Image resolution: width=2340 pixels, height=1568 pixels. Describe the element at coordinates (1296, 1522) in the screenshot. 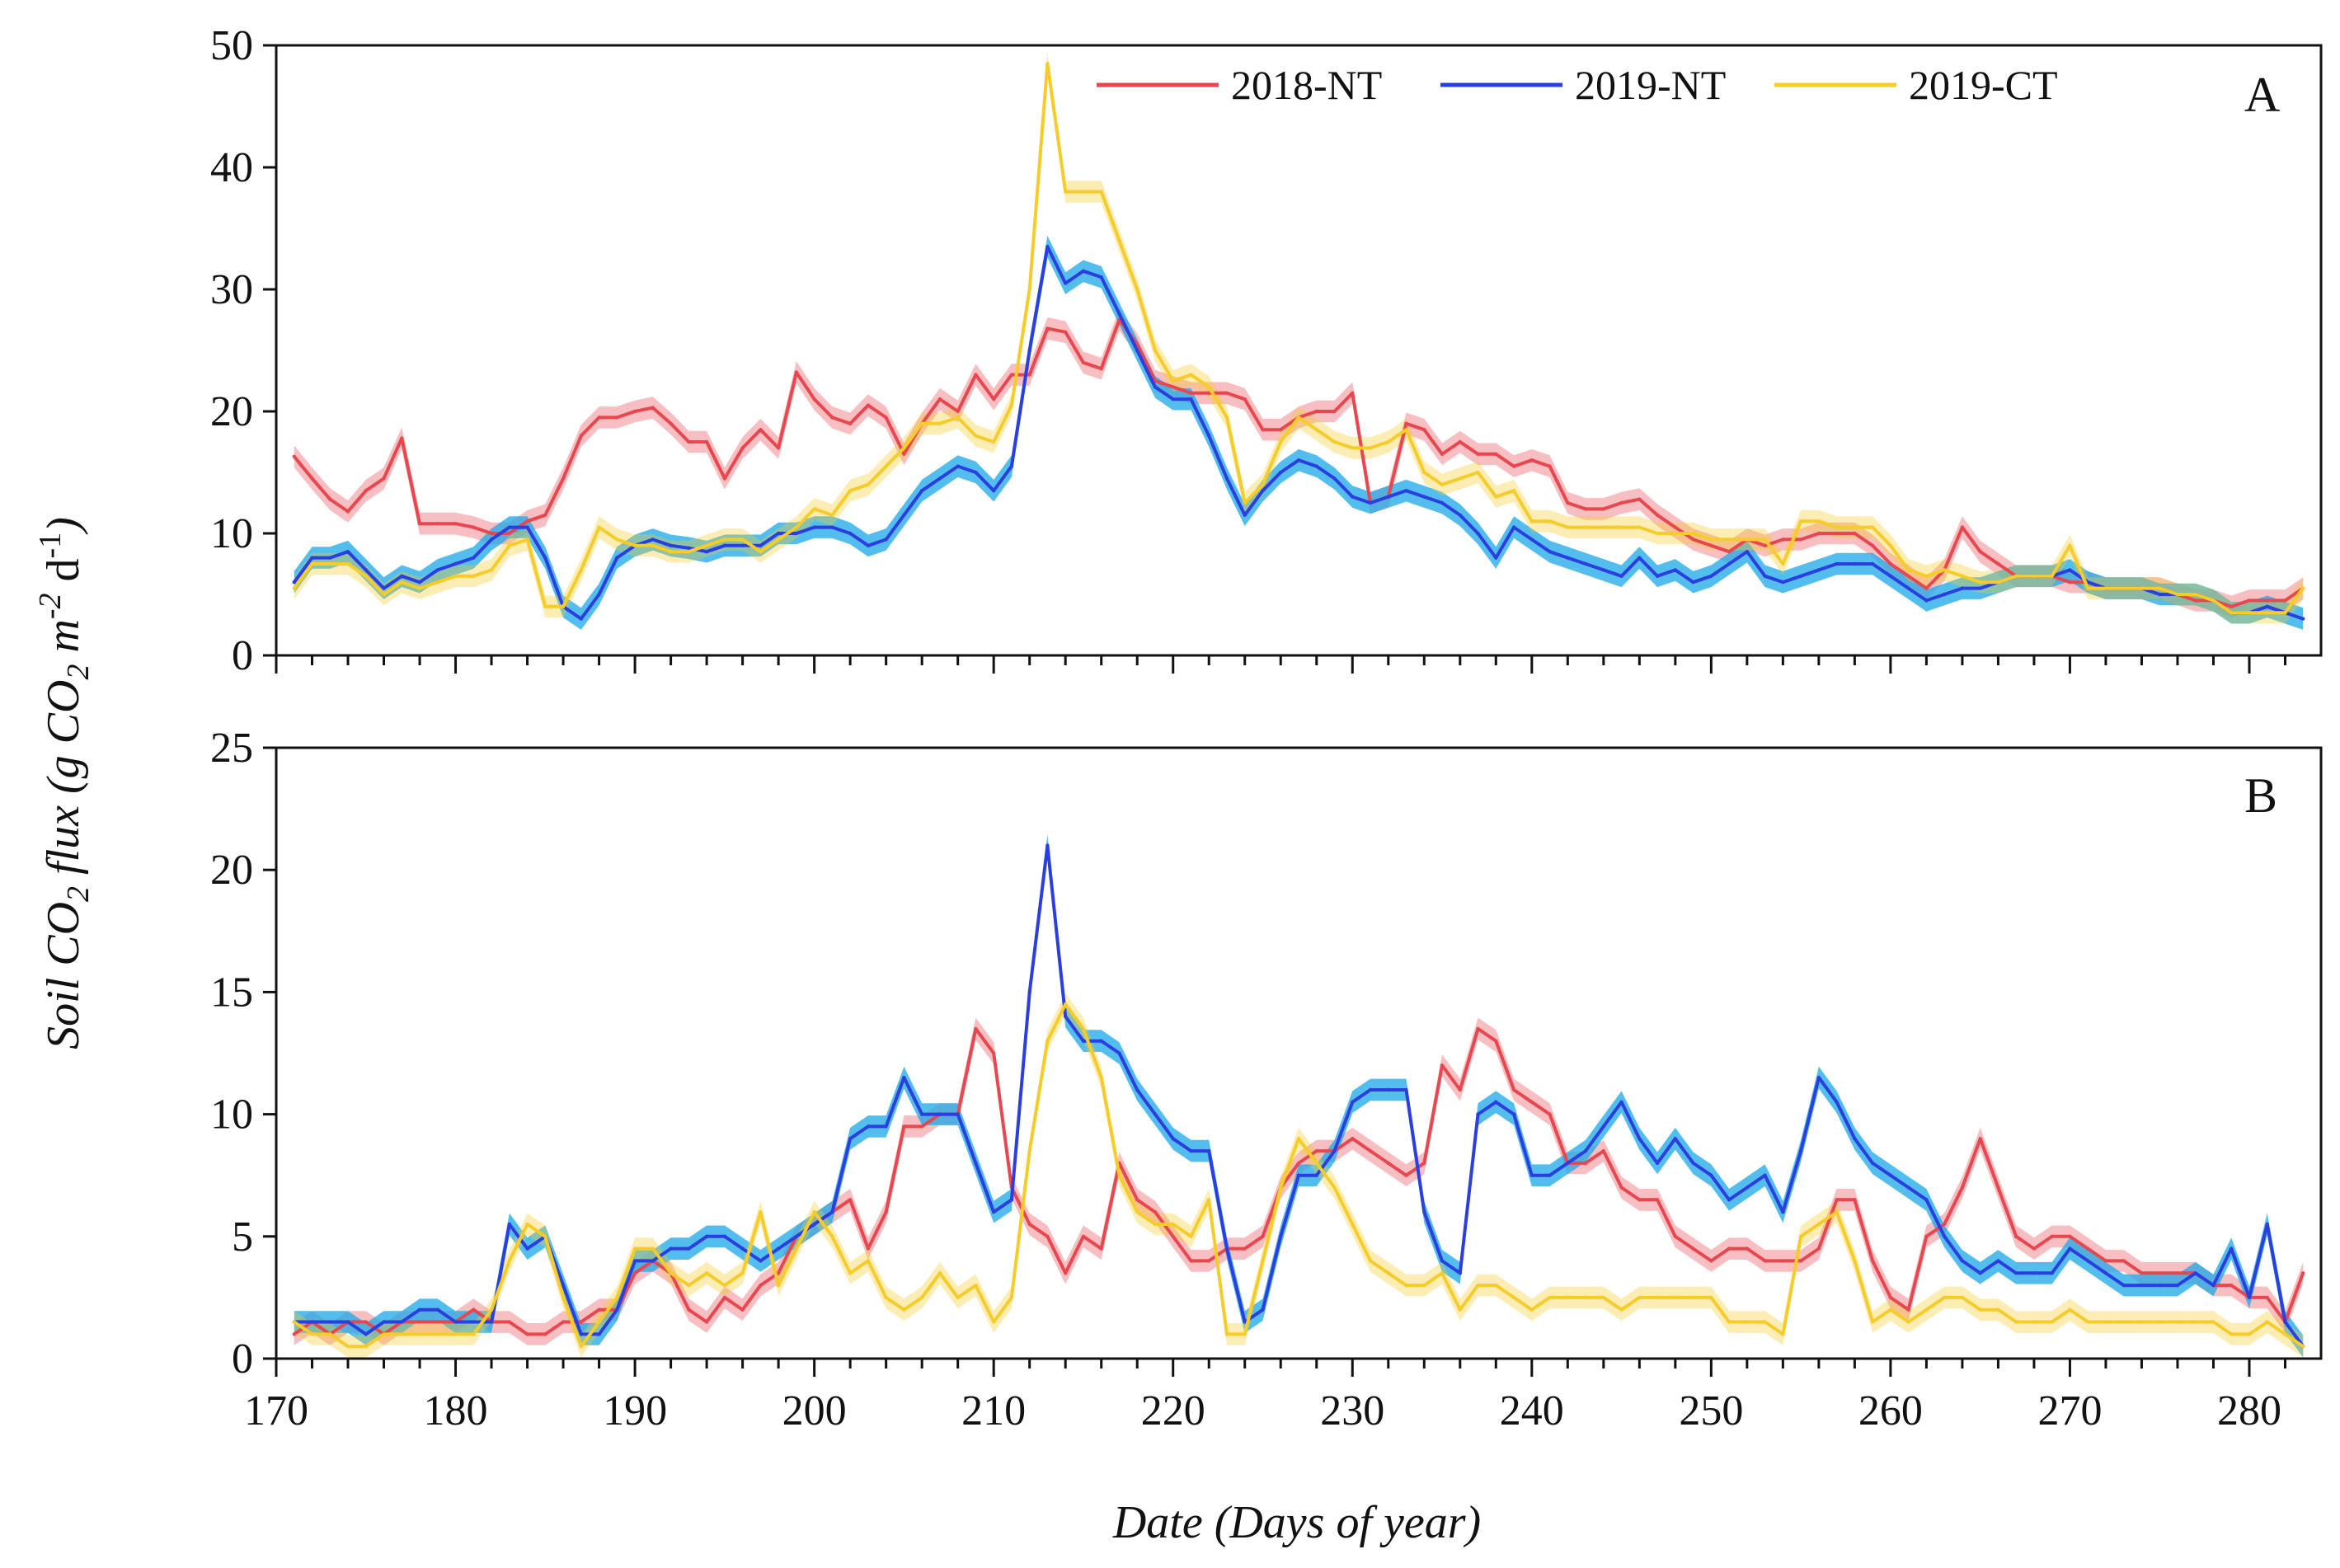

I see `x-axis-title: Date (Days of year)` at that location.